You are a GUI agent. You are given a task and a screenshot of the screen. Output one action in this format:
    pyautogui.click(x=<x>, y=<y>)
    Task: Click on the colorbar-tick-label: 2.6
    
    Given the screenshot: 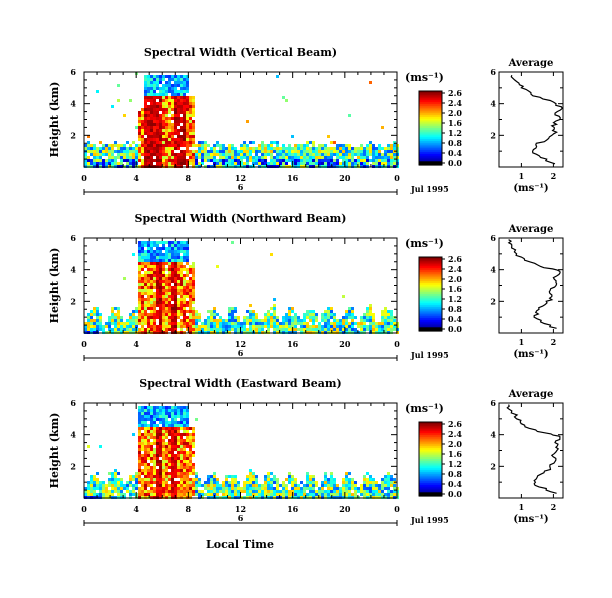 What is the action you would take?
    pyautogui.click(x=455, y=93)
    